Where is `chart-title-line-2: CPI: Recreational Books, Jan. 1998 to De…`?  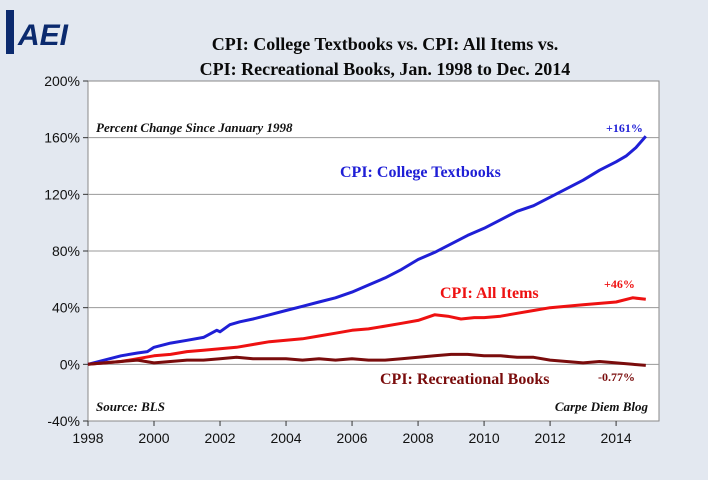 chart-title-line-2: CPI: Recreational Books, Jan. 1998 to De… is located at coordinates (385, 69).